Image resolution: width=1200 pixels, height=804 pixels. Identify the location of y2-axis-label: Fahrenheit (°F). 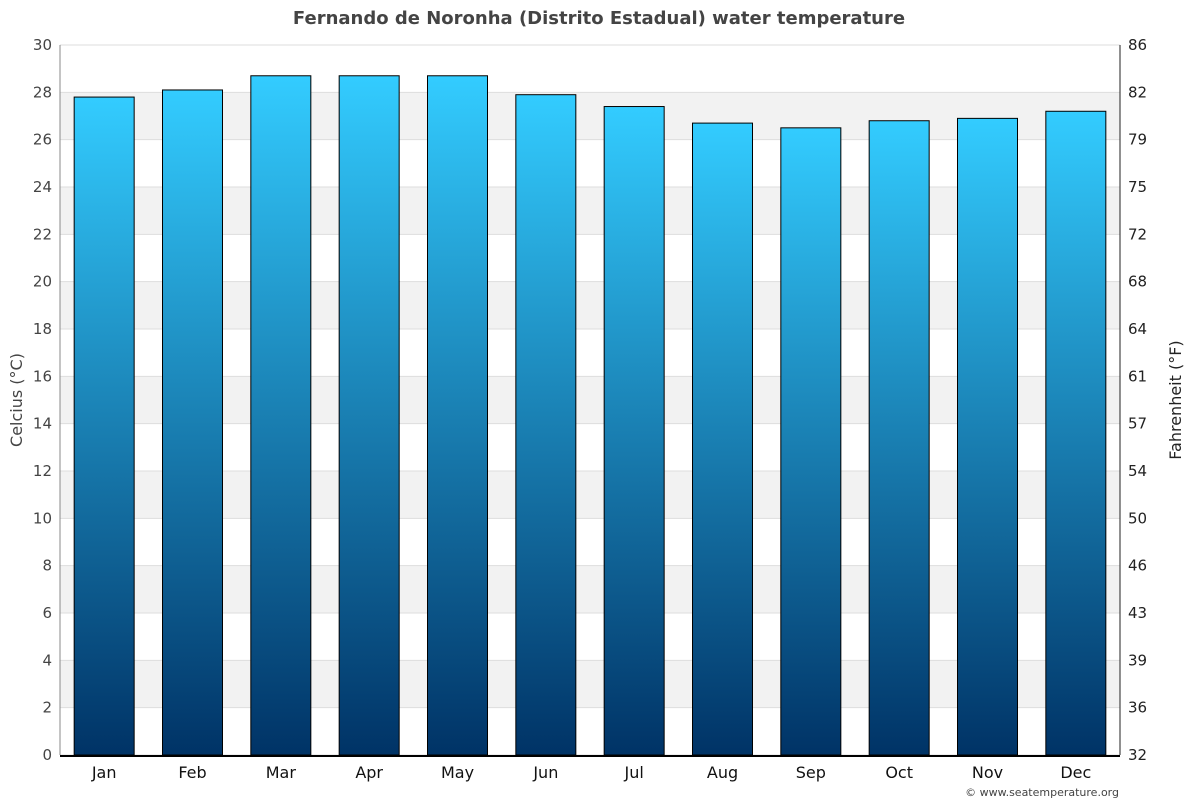
(1175, 399).